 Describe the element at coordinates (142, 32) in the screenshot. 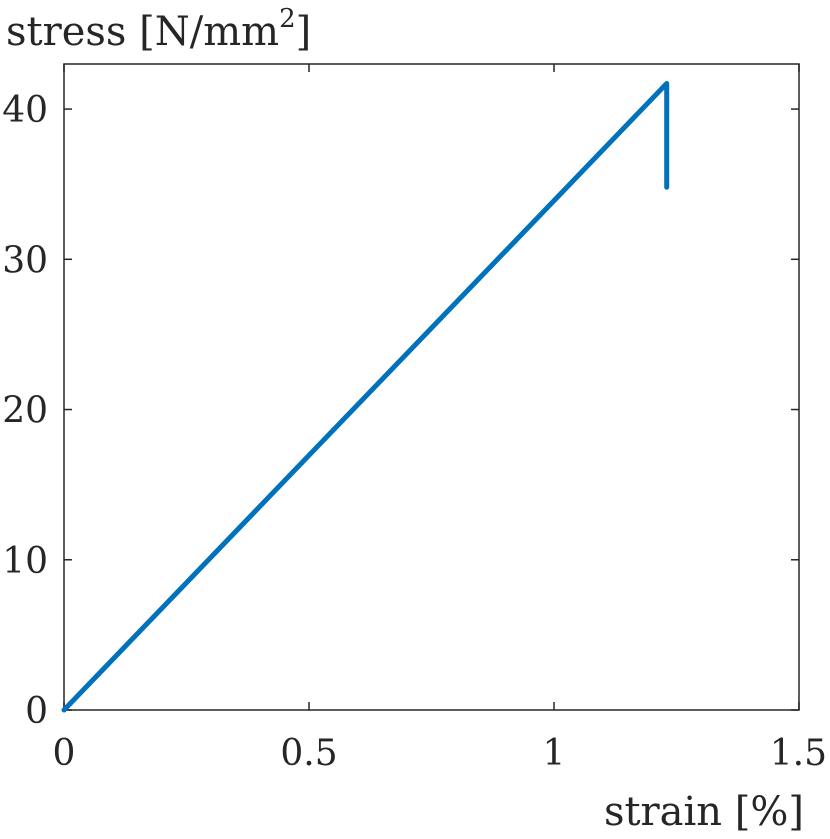

I see `y-axis-label-main: stress [N/mm` at that location.